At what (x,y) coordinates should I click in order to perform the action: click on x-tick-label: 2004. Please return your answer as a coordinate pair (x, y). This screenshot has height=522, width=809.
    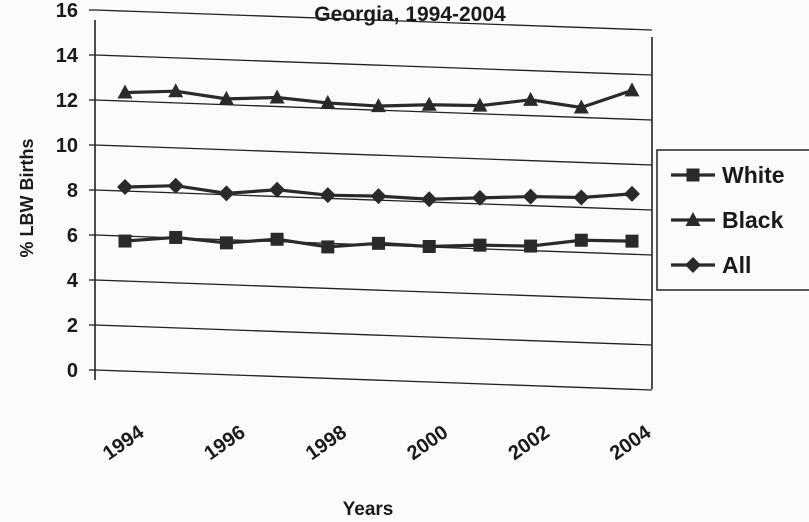
    Looking at the image, I should click on (631, 443).